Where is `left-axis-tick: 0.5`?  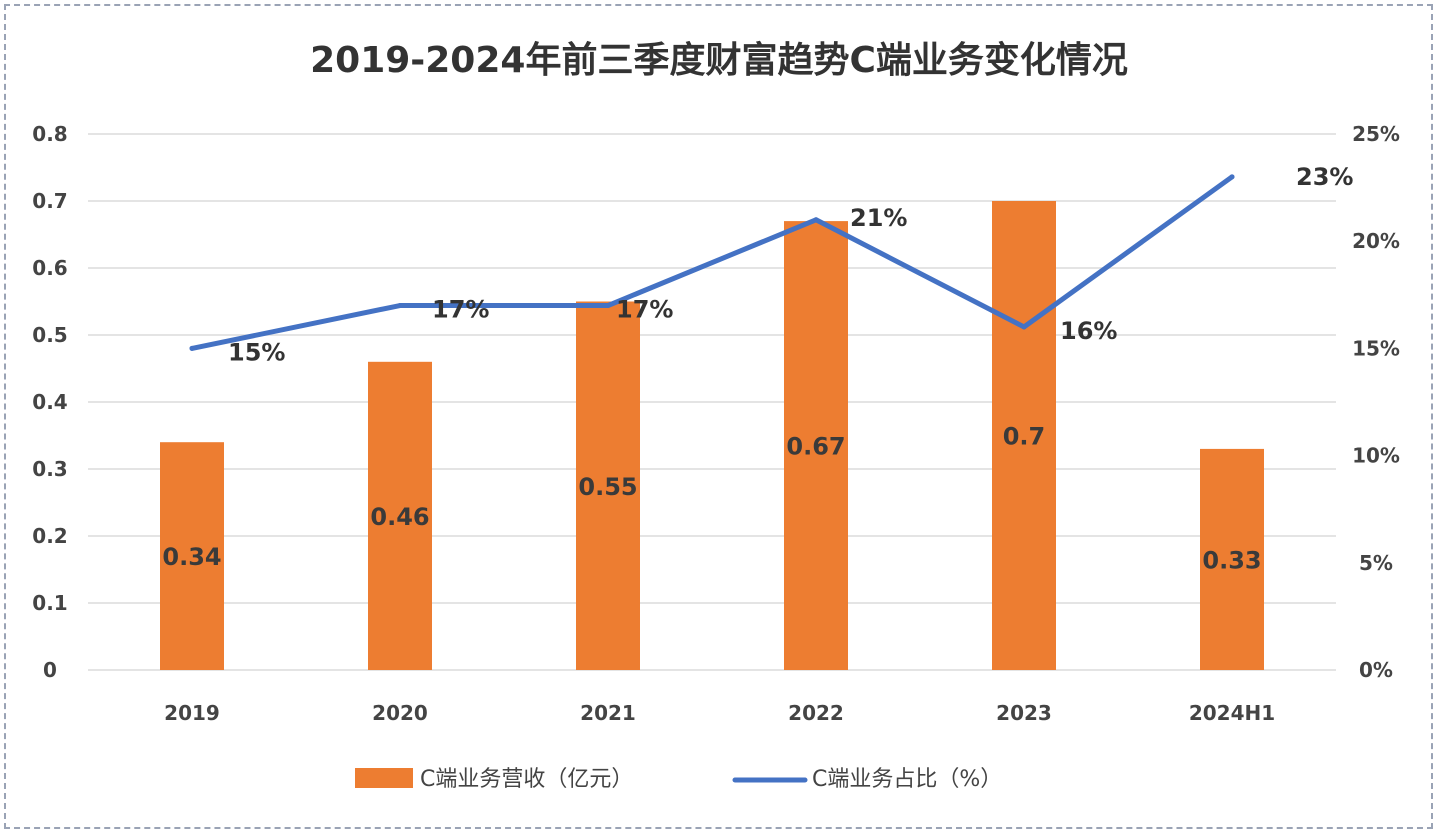 left-axis-tick: 0.5 is located at coordinates (49, 335).